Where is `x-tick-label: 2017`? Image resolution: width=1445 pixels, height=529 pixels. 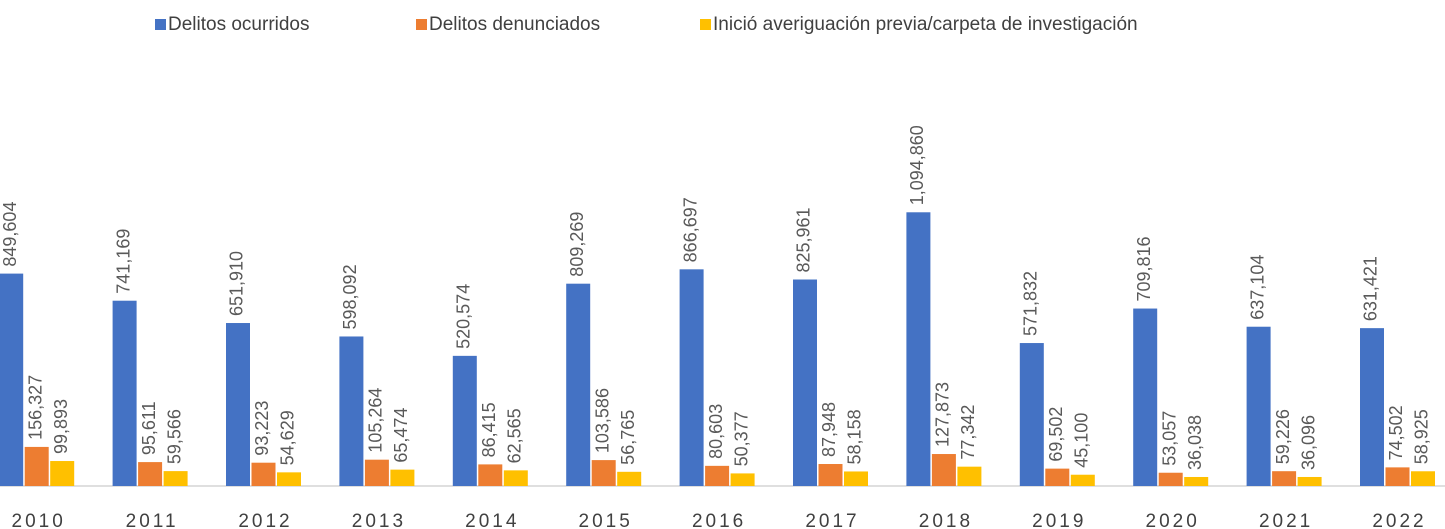 x-tick-label: 2017 is located at coordinates (832, 520).